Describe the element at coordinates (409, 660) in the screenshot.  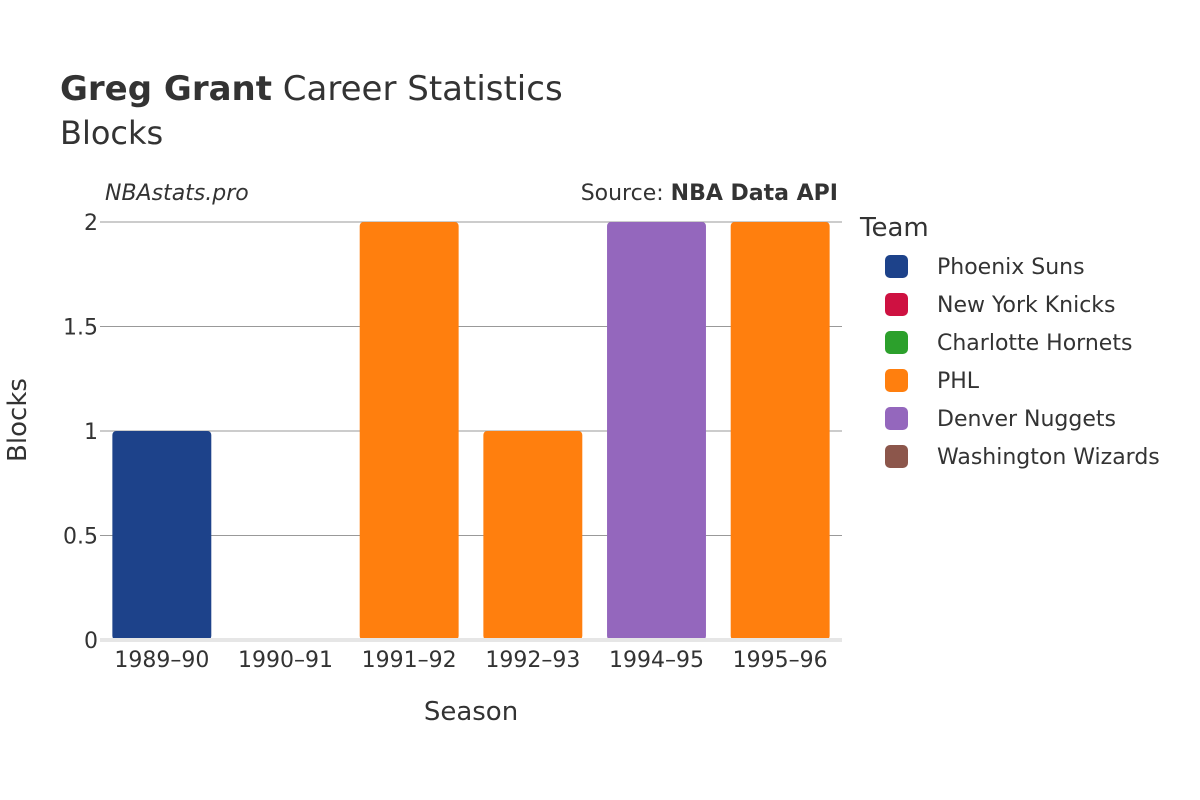
I see `x-tick-label: 1991–92` at that location.